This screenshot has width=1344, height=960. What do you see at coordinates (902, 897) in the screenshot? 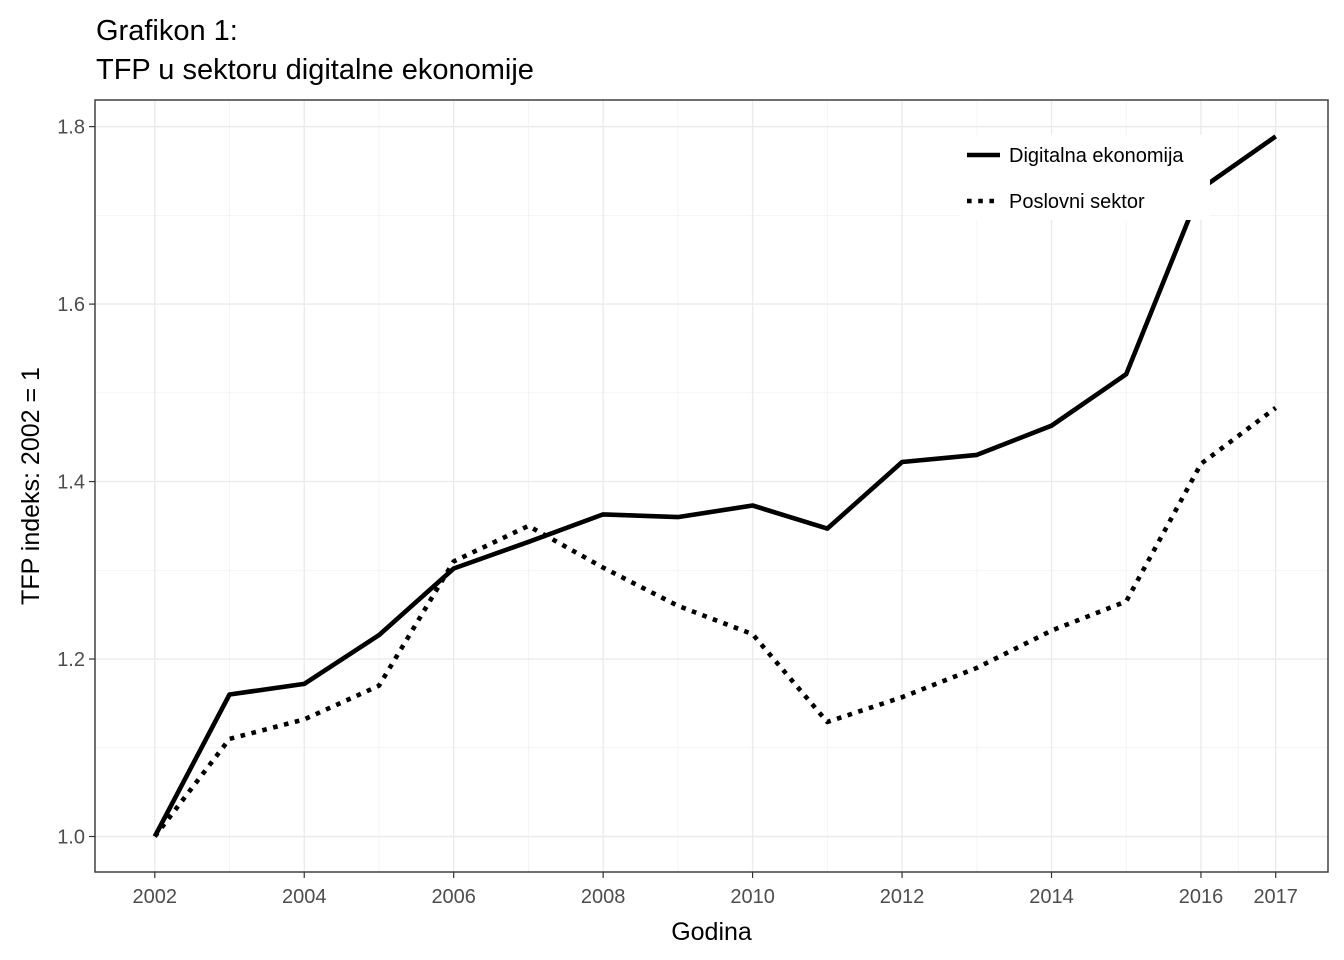
I see `x-tick-label: 2012` at bounding box center [902, 897].